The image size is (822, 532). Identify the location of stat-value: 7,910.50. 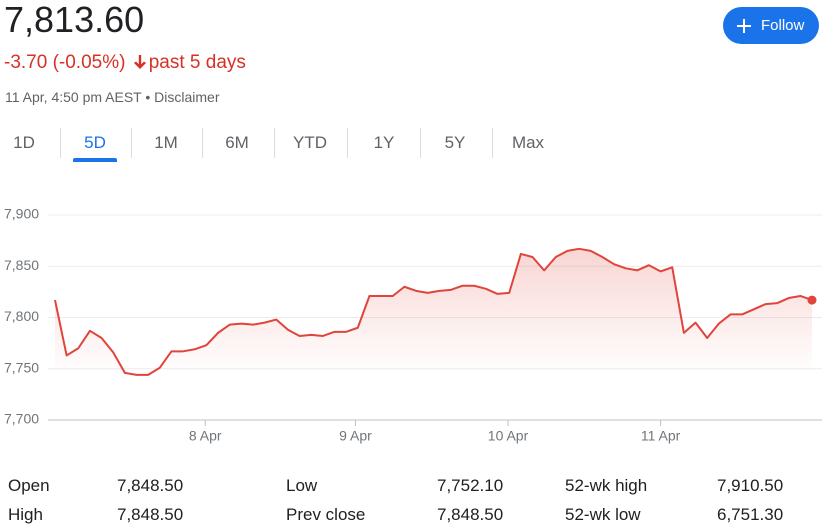
(750, 485).